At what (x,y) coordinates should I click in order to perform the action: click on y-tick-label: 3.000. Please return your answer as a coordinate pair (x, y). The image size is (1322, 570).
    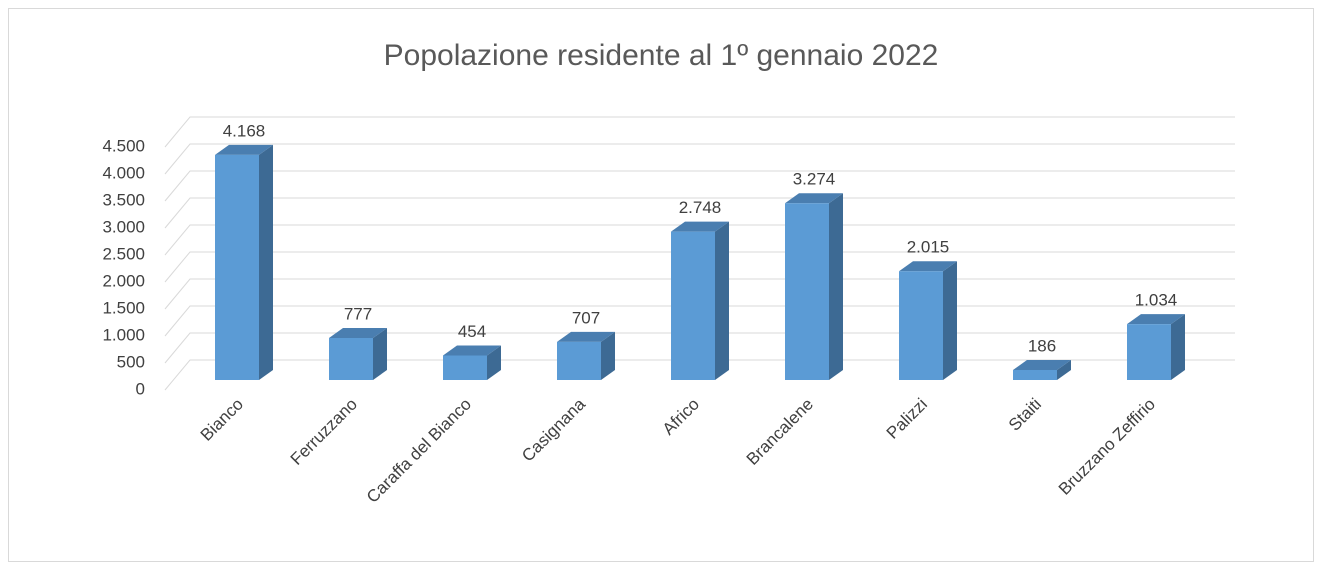
    Looking at the image, I should click on (123, 226).